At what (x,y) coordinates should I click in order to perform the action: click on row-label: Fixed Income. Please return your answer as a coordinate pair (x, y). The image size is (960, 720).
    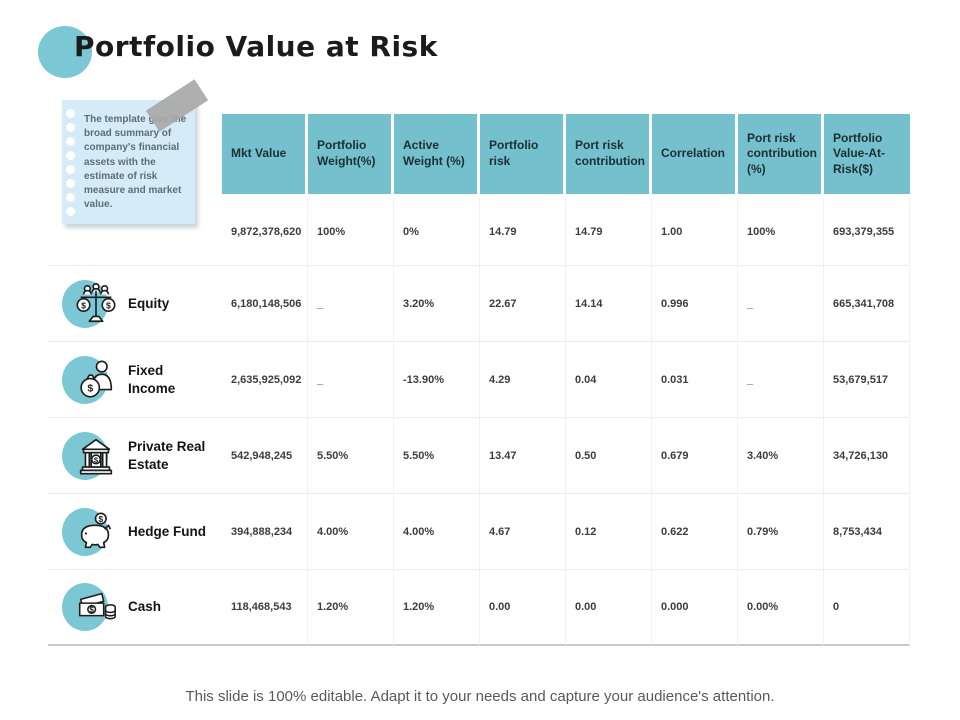
    Looking at the image, I should click on (152, 379).